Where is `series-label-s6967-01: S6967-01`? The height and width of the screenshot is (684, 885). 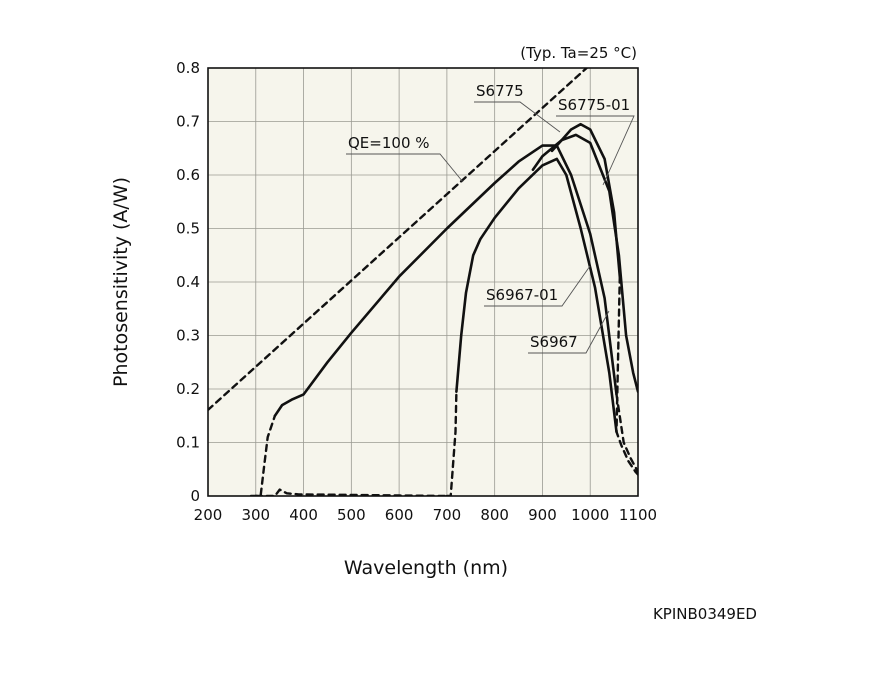 series-label-s6967-01: S6967-01 is located at coordinates (522, 295).